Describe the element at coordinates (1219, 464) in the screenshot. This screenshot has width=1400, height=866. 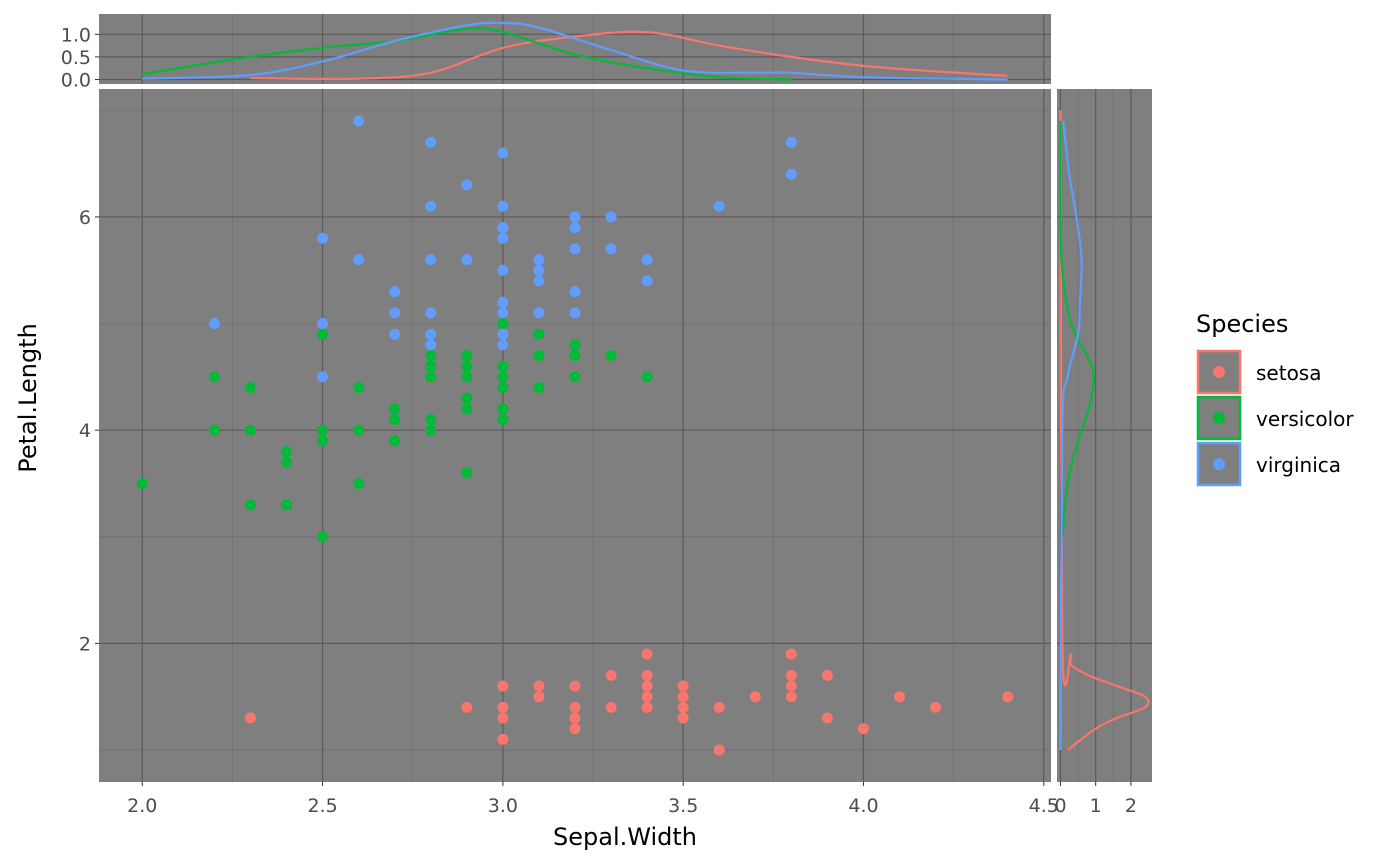
I see `legend-swatch-virginica` at that location.